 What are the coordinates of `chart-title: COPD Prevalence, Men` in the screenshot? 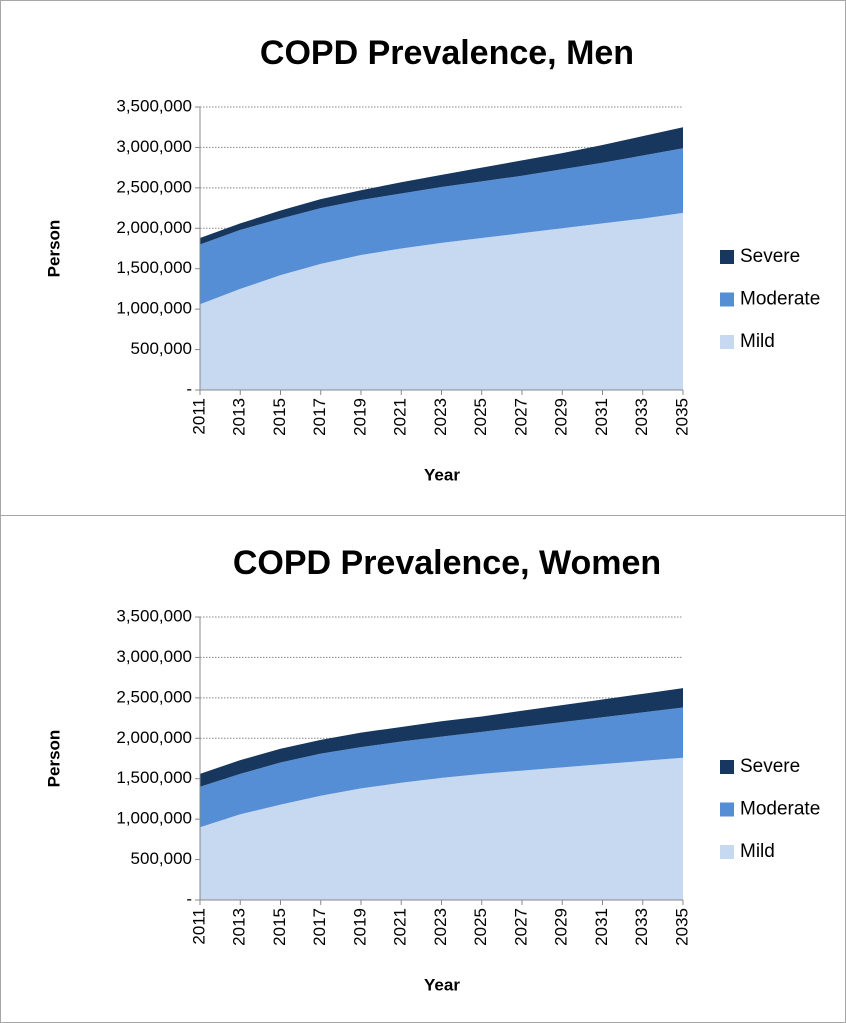 It's located at (447, 53).